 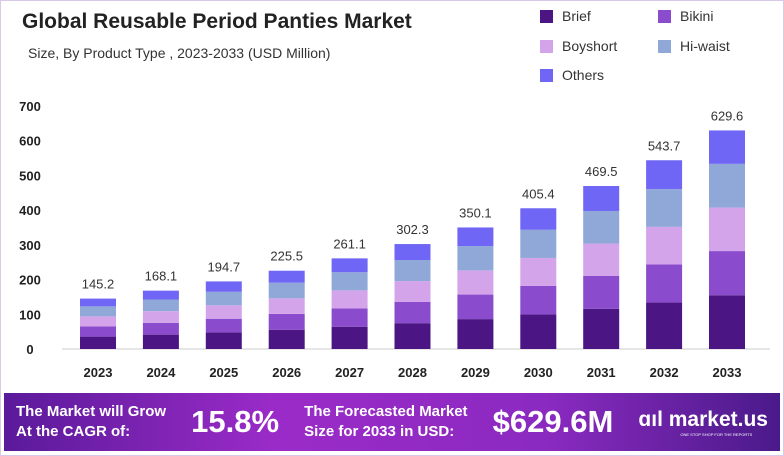 What do you see at coordinates (718, 419) in the screenshot?
I see `logo-text: market.us` at bounding box center [718, 419].